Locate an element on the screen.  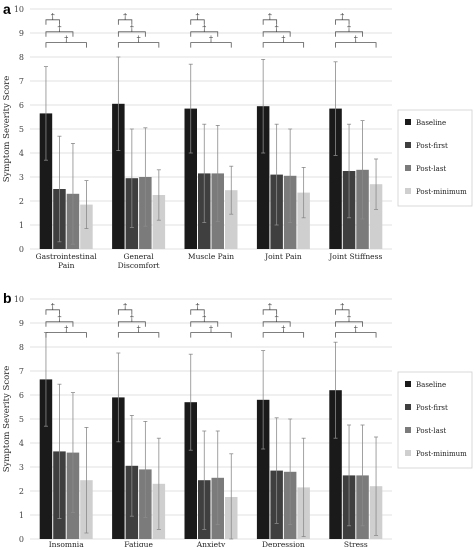
category-label: Anxiety is located at coordinates (211, 543).